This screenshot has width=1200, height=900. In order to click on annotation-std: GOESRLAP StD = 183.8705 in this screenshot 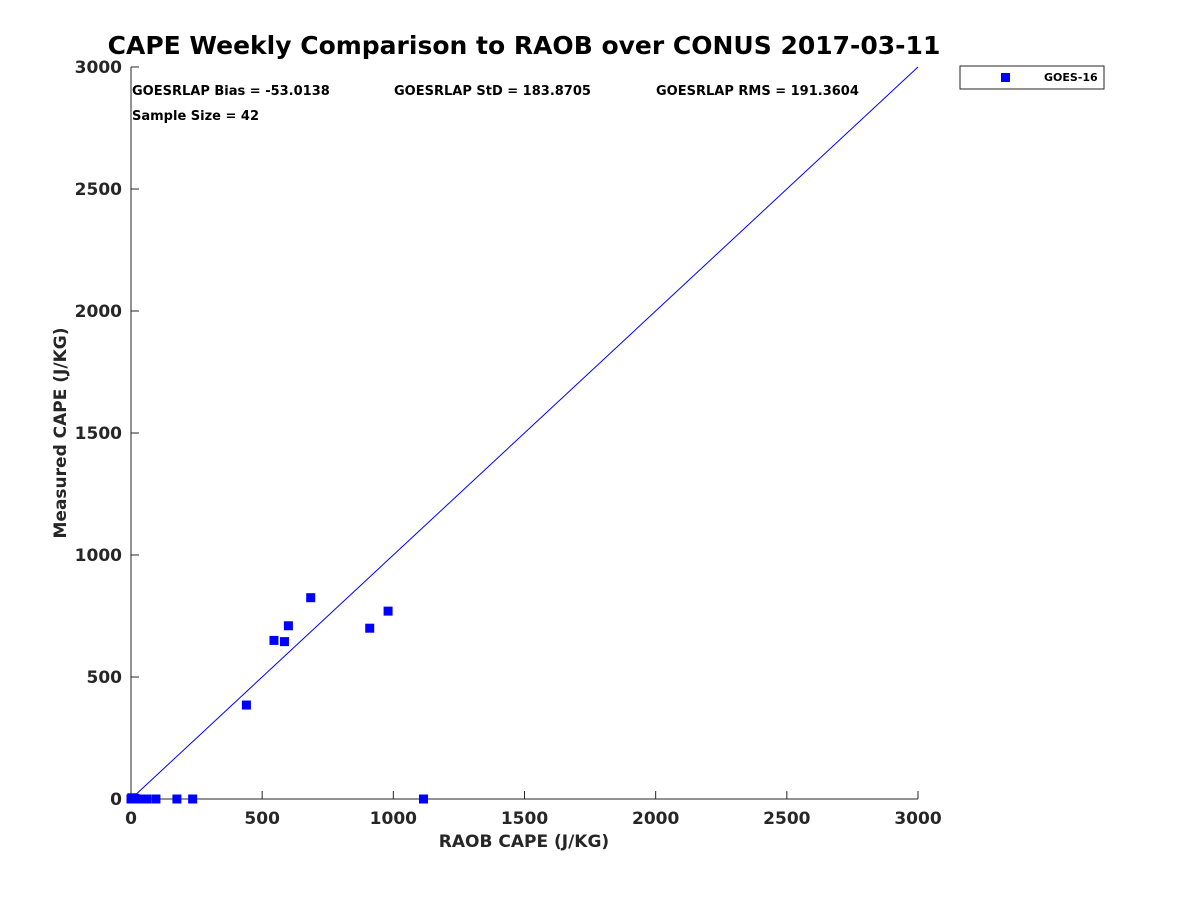, I will do `click(492, 91)`.